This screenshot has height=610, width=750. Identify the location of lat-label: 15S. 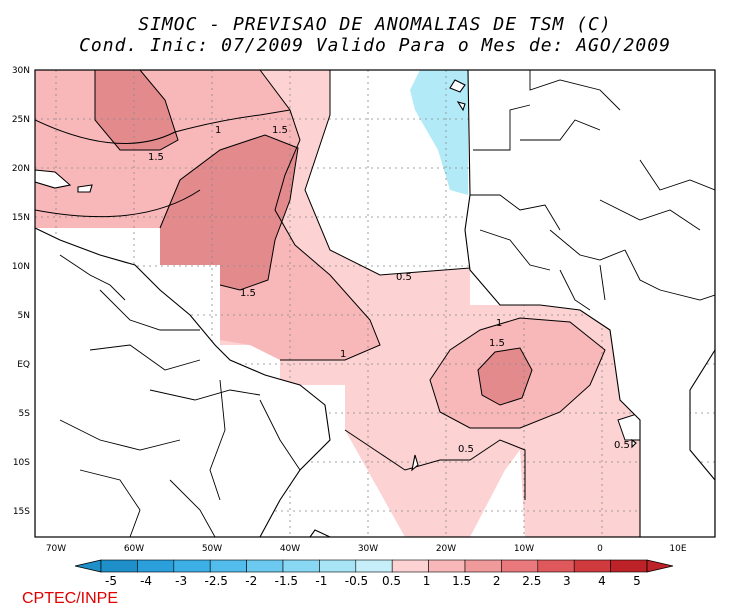
(21, 512).